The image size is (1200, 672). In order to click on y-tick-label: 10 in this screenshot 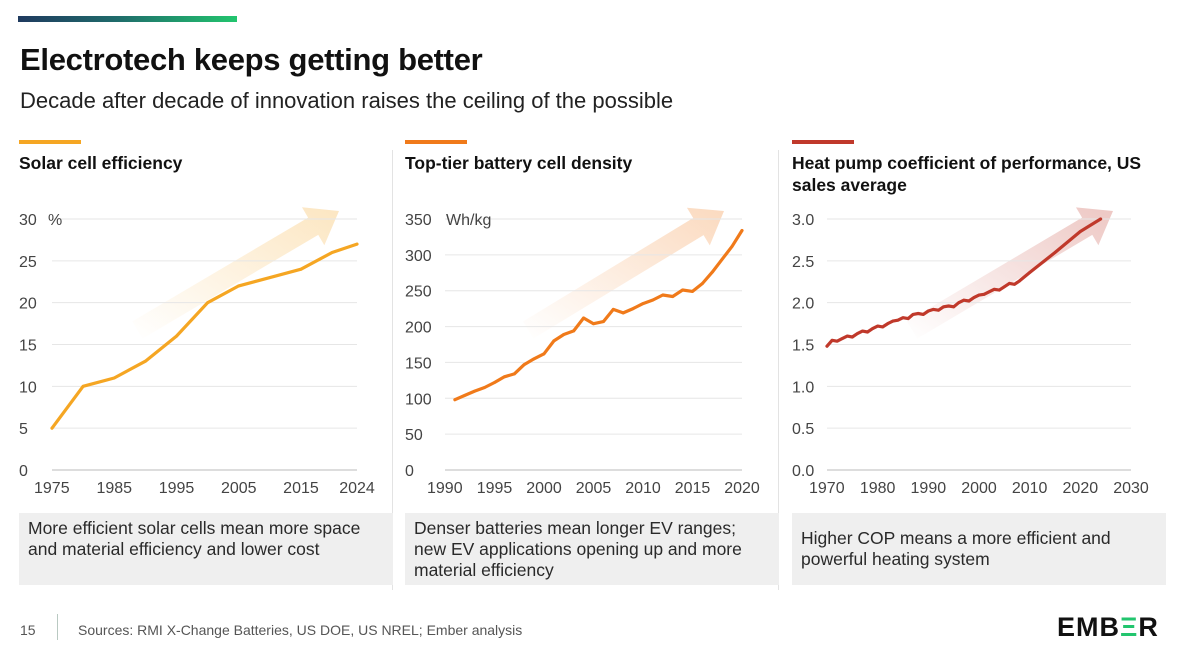, I will do `click(28, 387)`.